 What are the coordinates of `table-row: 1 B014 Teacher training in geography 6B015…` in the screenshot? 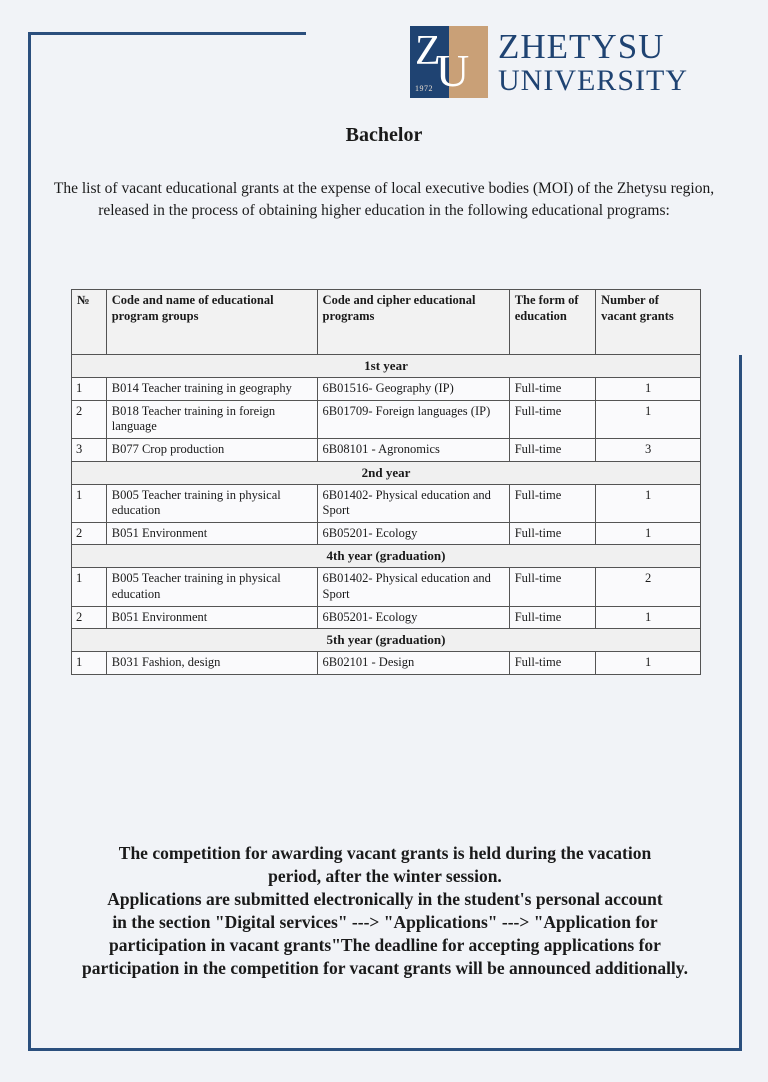 It's located at (386, 389).